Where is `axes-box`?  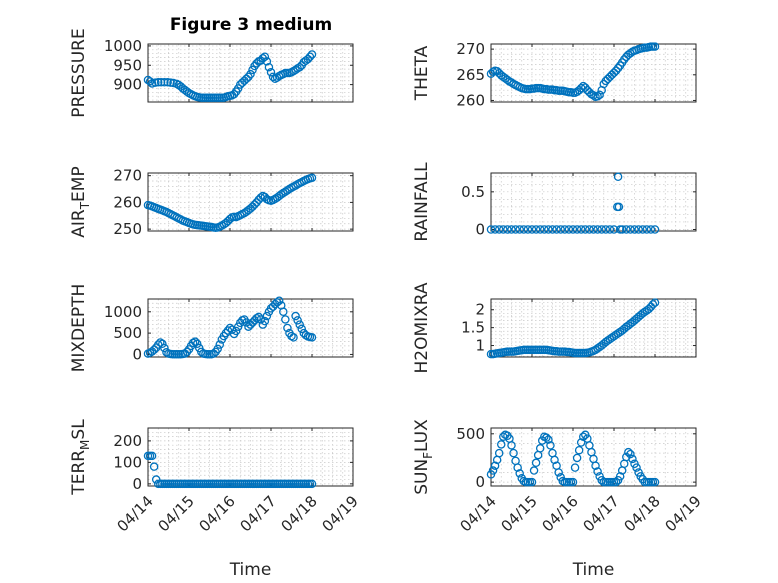 axes-box is located at coordinates (250, 328).